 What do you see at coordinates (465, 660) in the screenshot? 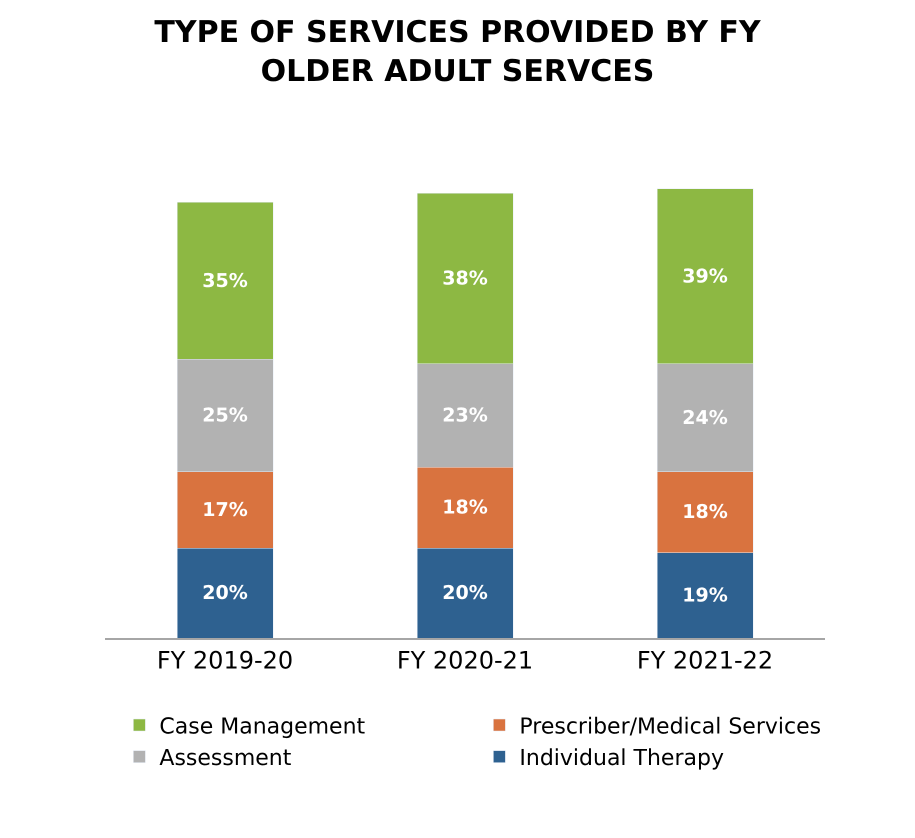
I see `x-tick-label: FY 2020-21` at bounding box center [465, 660].